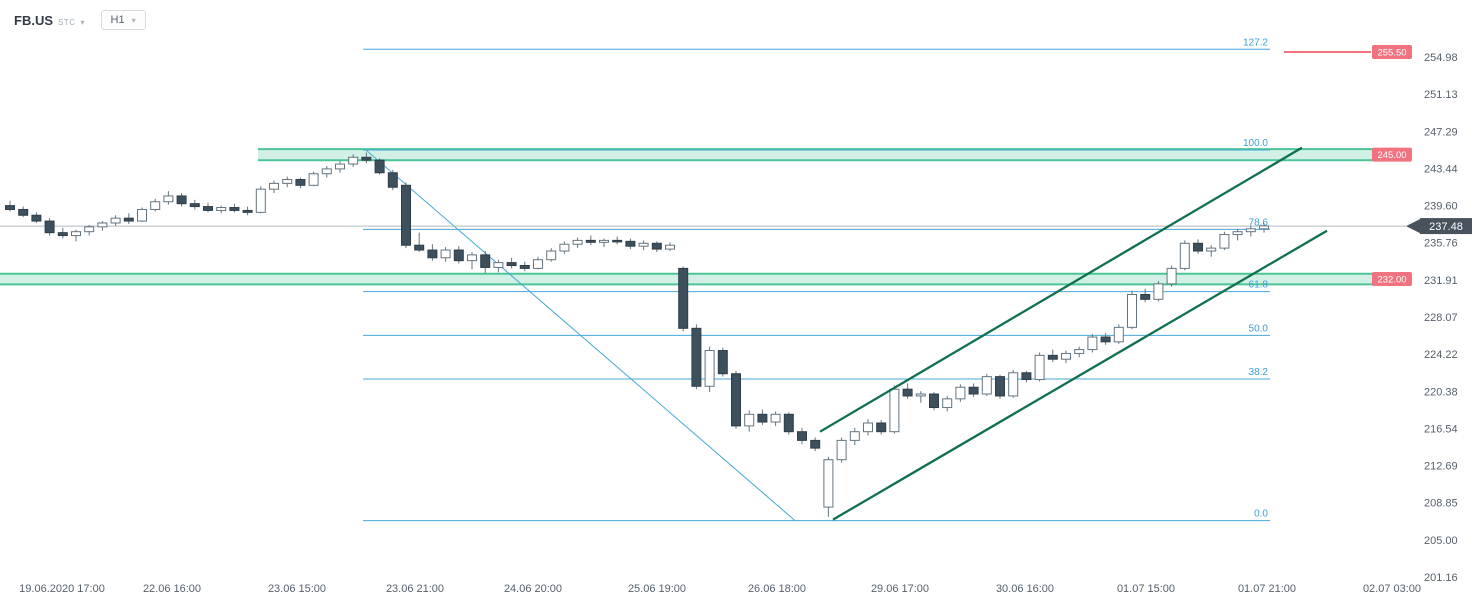 This screenshot has width=1482, height=604. I want to click on timeframe-selector: H1 ▾, so click(123, 20).